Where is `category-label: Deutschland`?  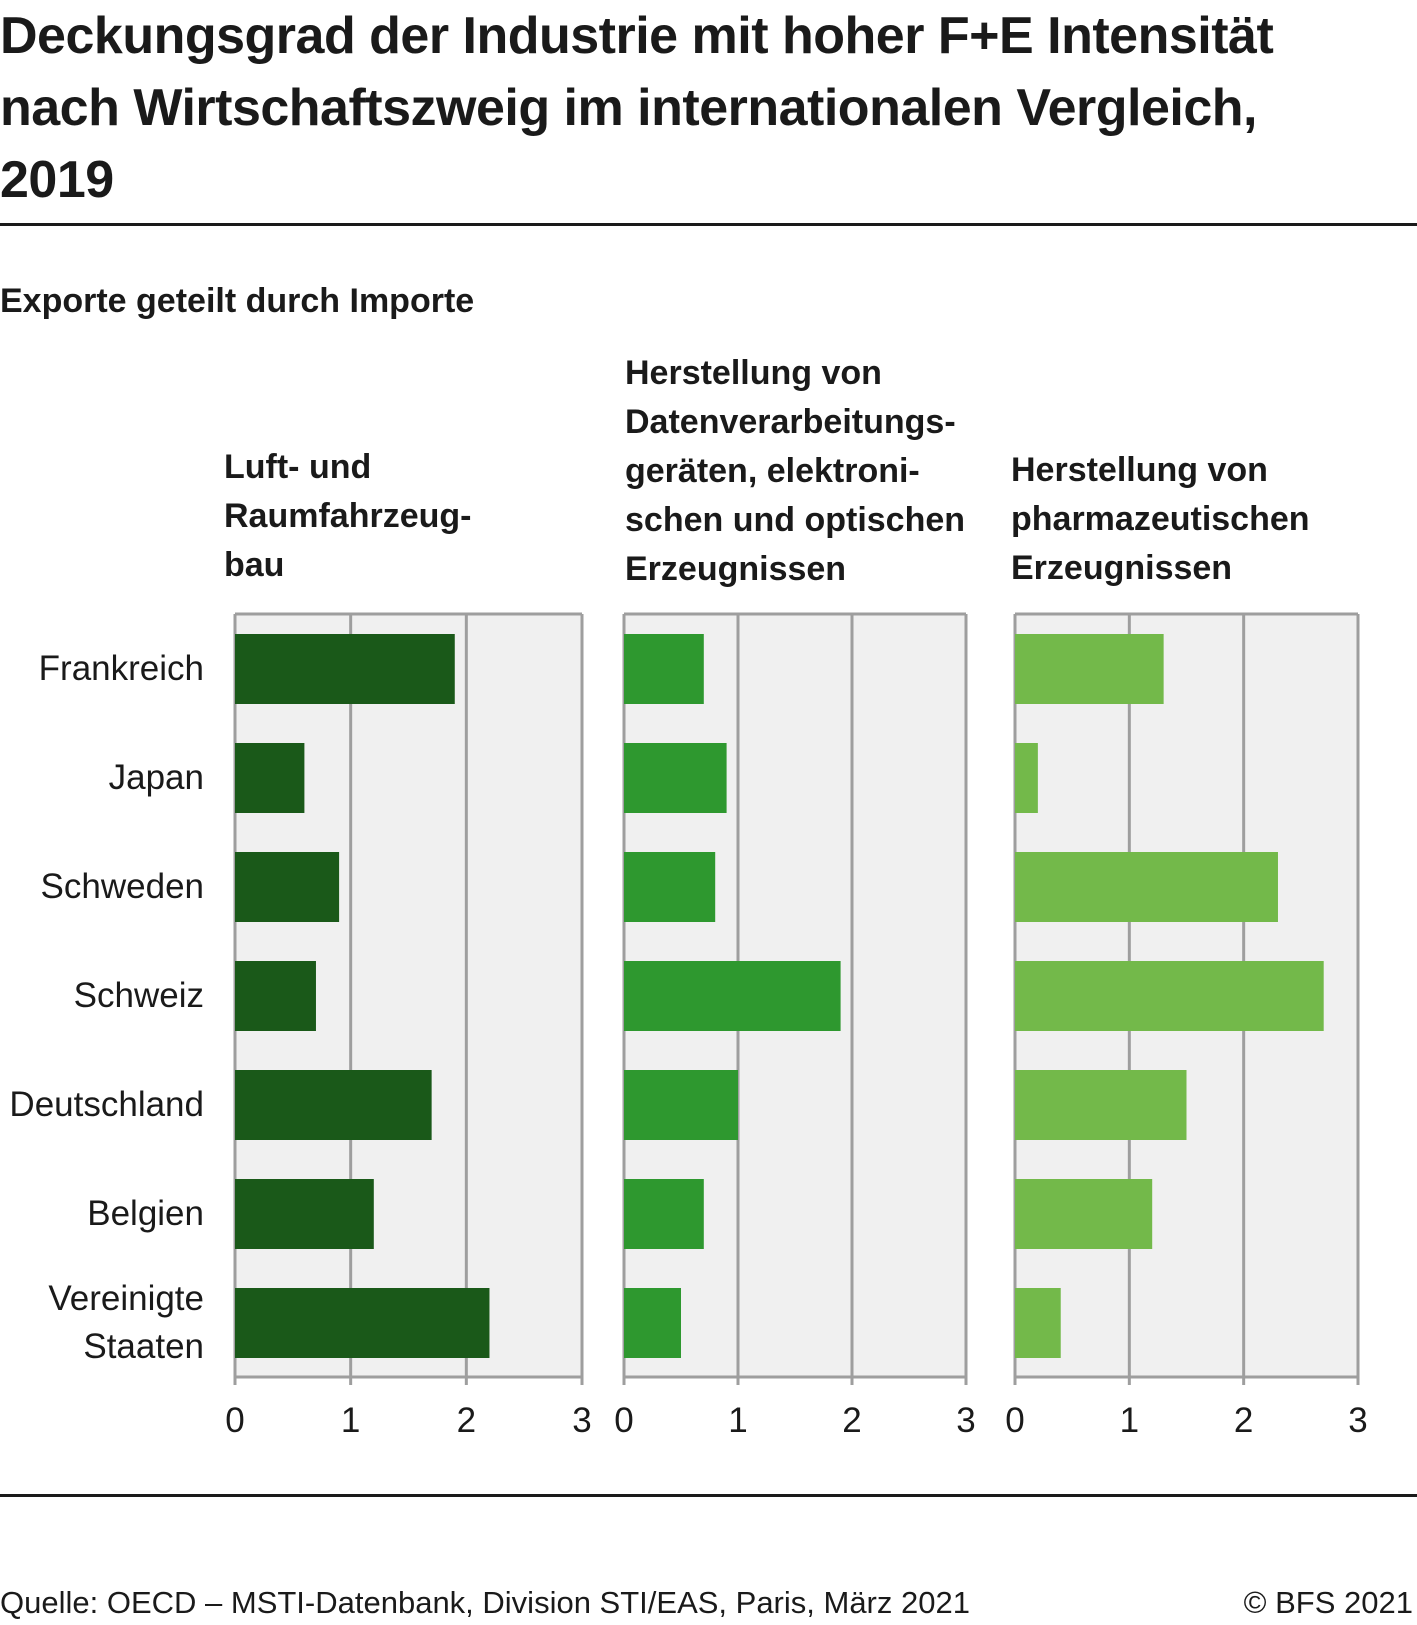 category-label: Deutschland is located at coordinates (106, 1105).